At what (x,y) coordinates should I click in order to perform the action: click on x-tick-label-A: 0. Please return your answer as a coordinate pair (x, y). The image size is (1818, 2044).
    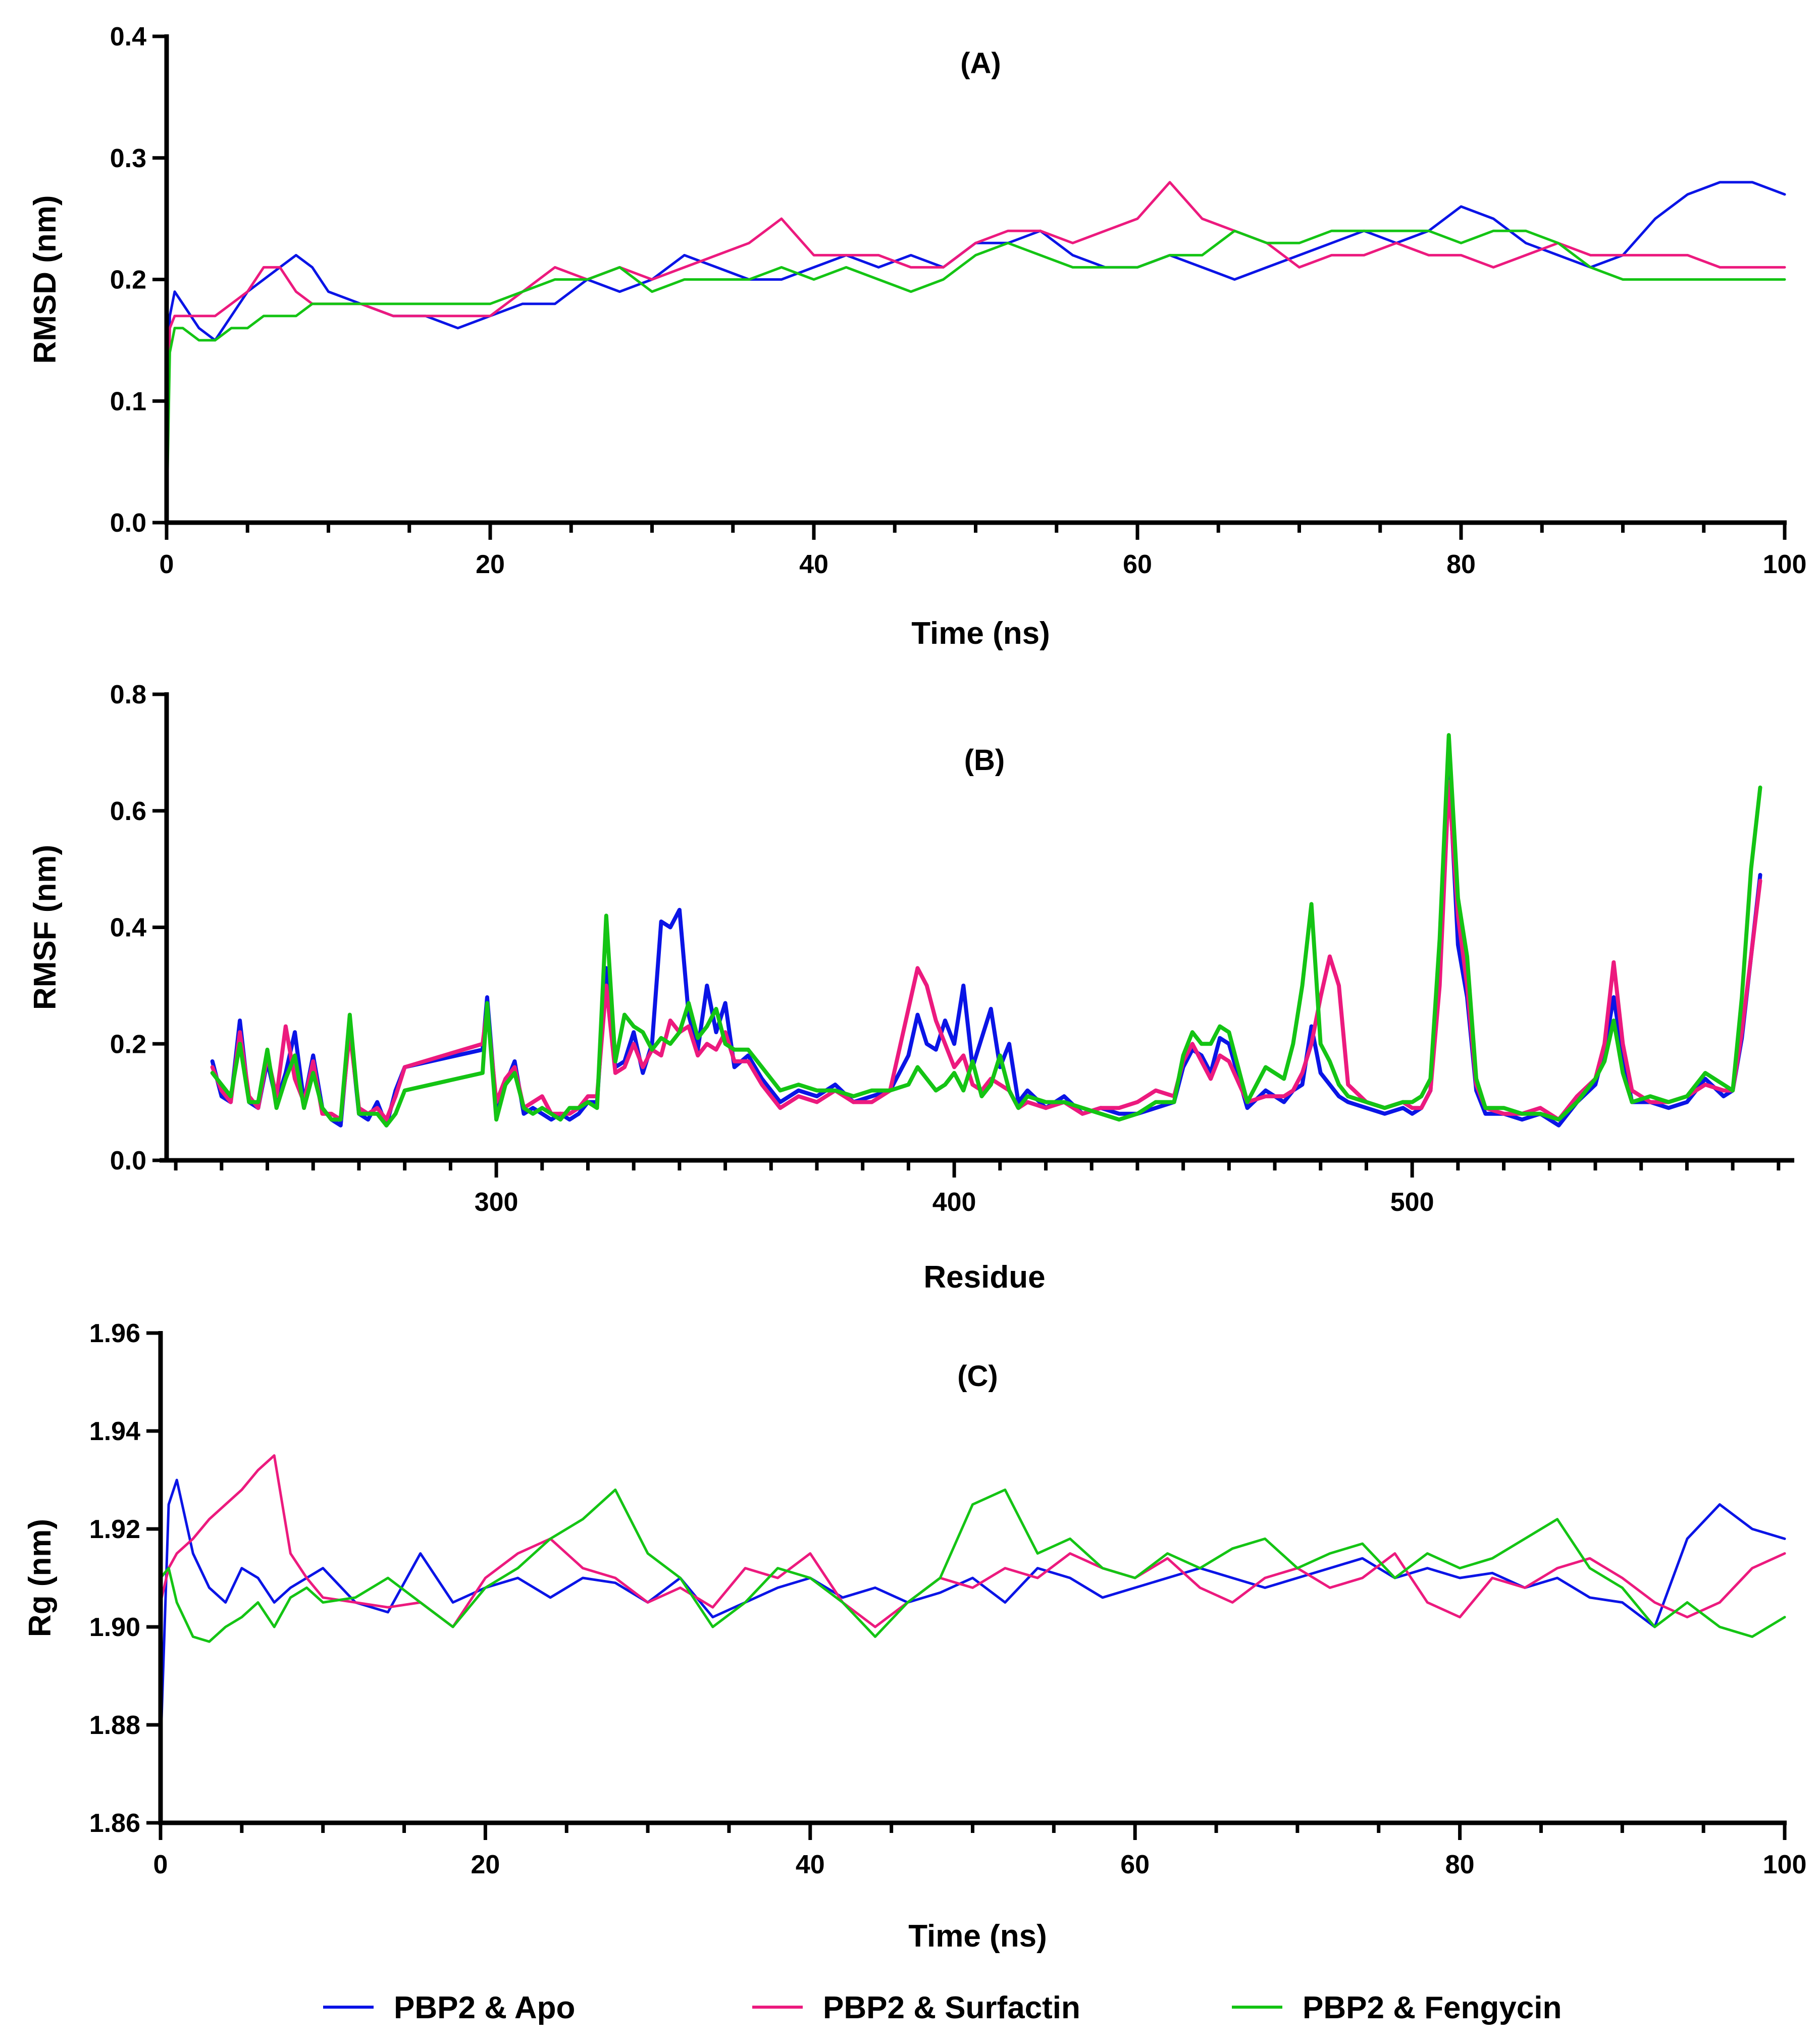
    Looking at the image, I should click on (167, 564).